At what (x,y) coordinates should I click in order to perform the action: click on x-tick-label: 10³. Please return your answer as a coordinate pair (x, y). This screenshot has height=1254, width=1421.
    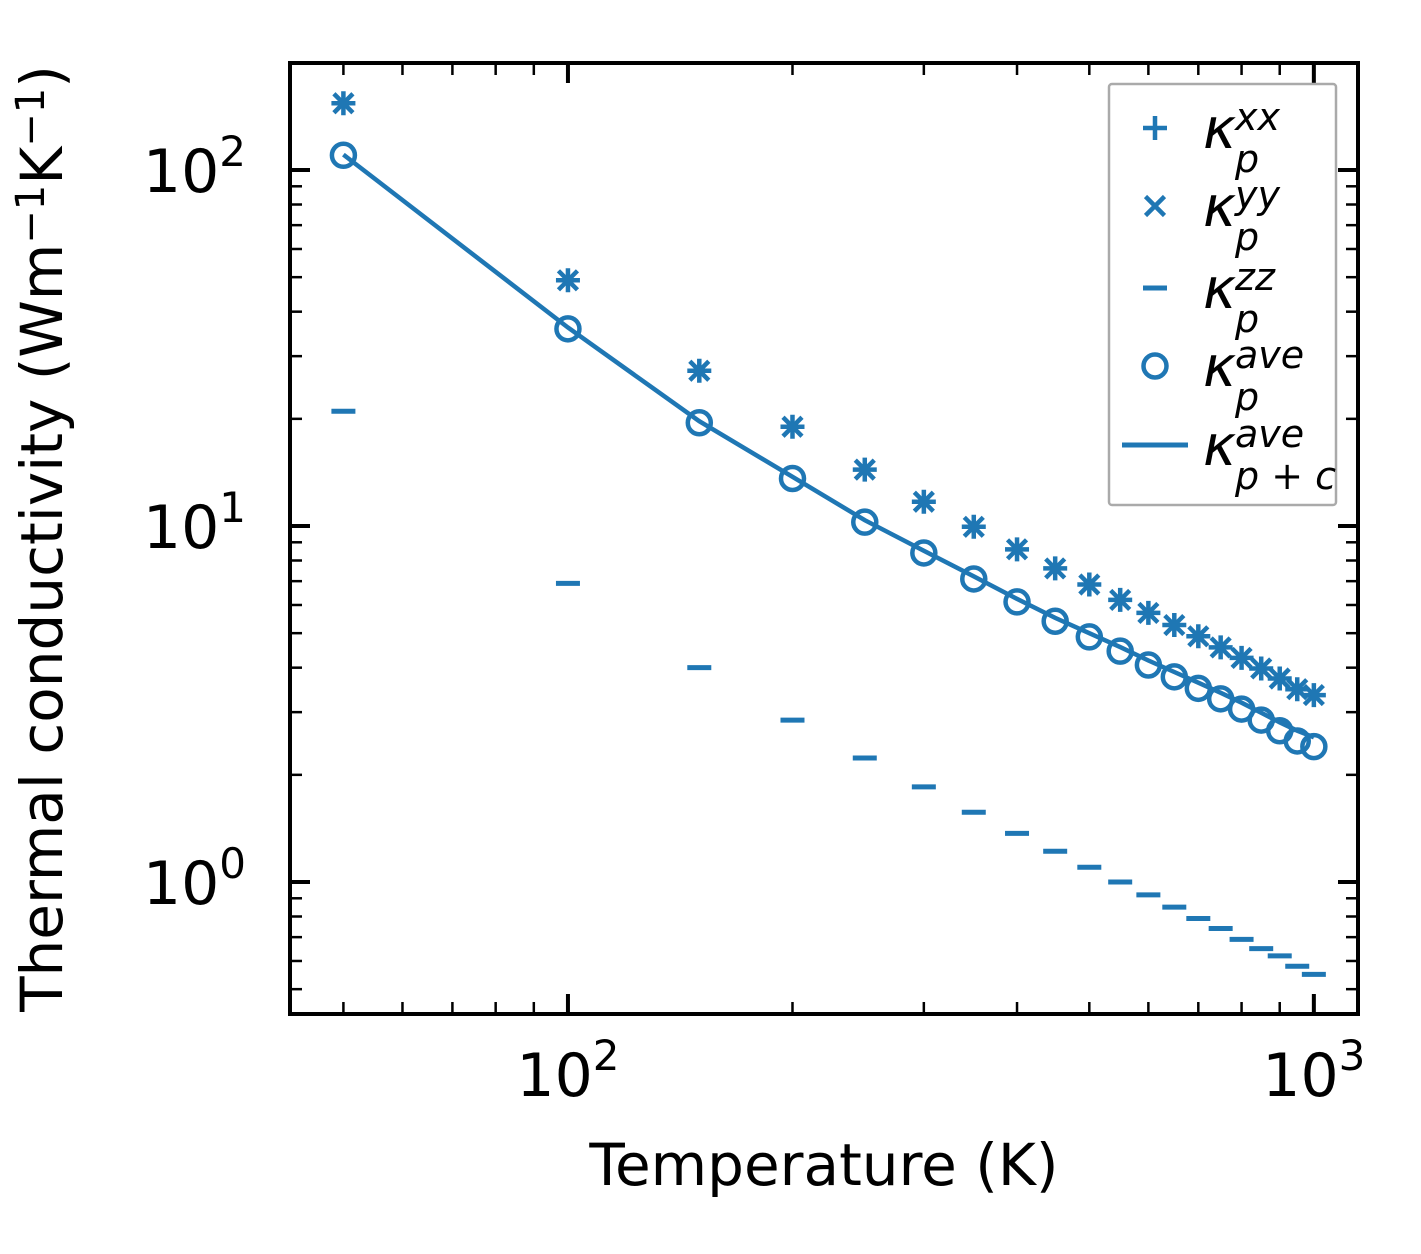
    Looking at the image, I should click on (1313, 1071).